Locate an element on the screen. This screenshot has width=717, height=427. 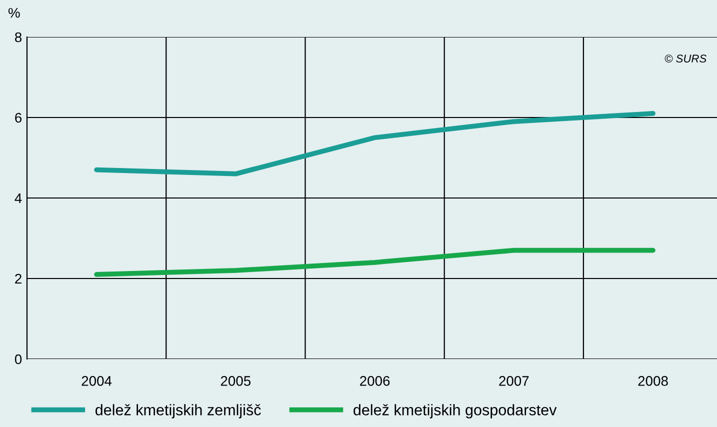
y-tick-label: 6 is located at coordinates (18, 117).